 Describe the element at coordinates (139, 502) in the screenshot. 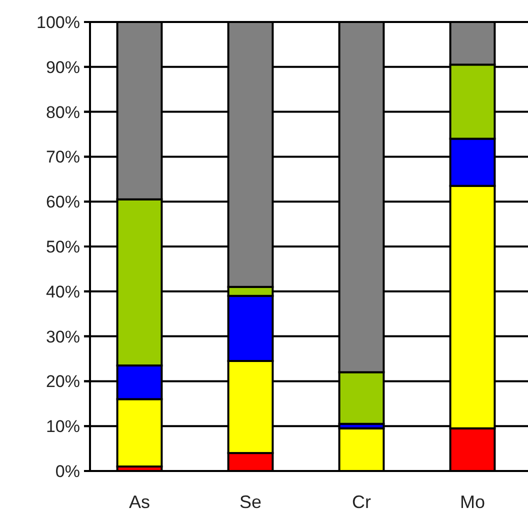

I see `x-tick-label: As` at that location.